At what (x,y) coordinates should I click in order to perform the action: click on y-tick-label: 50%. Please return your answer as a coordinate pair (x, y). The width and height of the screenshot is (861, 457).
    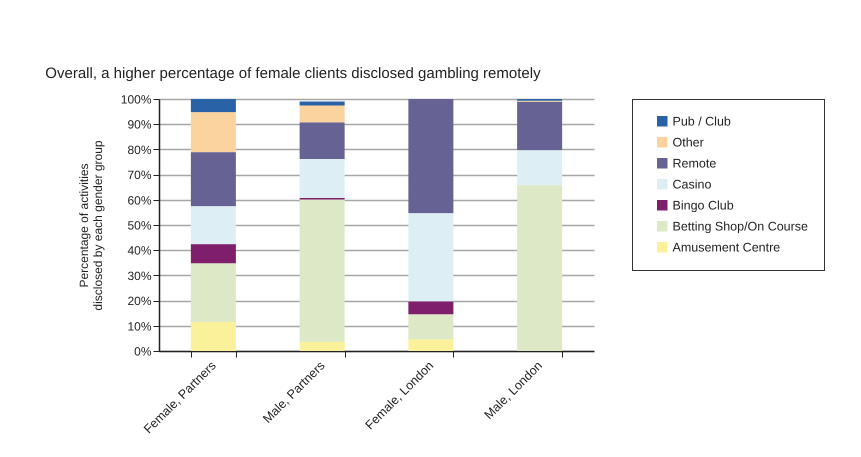
    Looking at the image, I should click on (139, 225).